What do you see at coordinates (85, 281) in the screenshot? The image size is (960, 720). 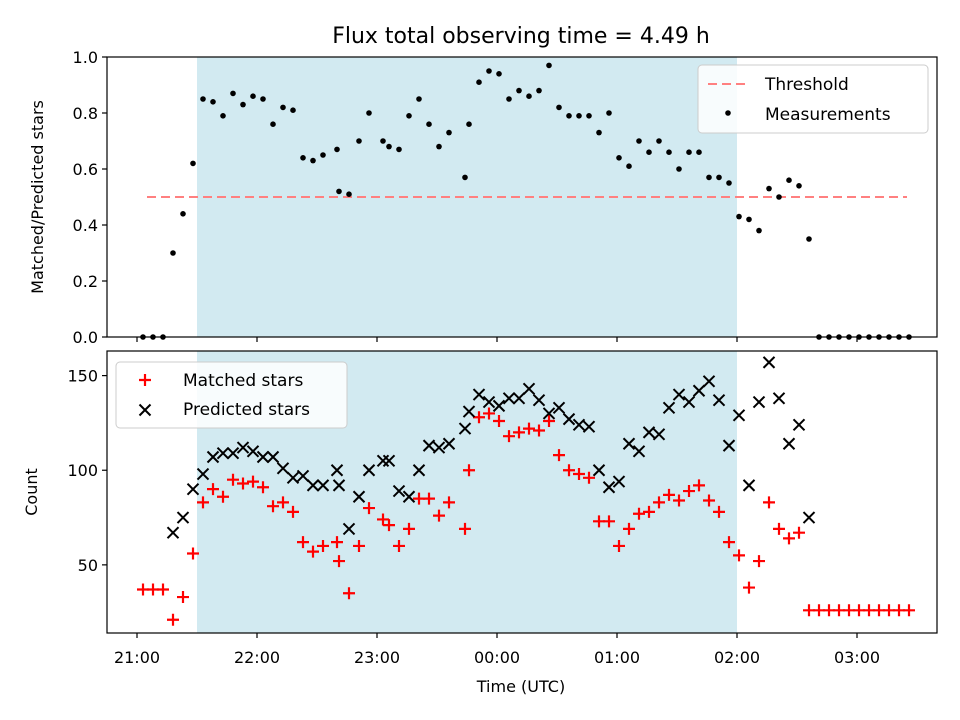 I see `y-tick-label: 0.2` at bounding box center [85, 281].